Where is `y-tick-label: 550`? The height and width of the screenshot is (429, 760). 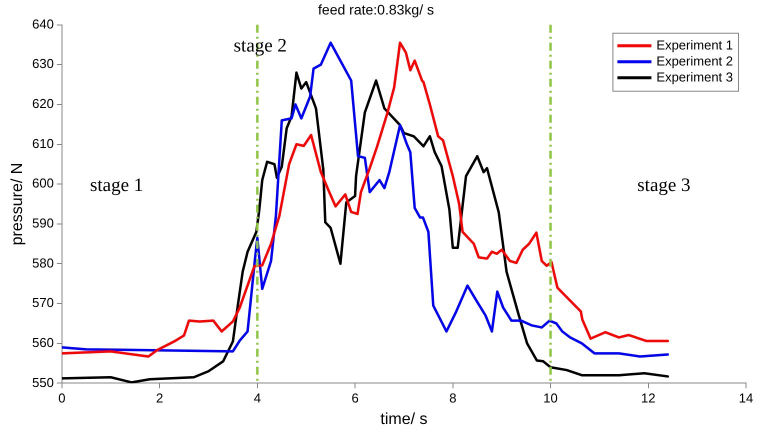 y-tick-label: 550 is located at coordinates (43, 382).